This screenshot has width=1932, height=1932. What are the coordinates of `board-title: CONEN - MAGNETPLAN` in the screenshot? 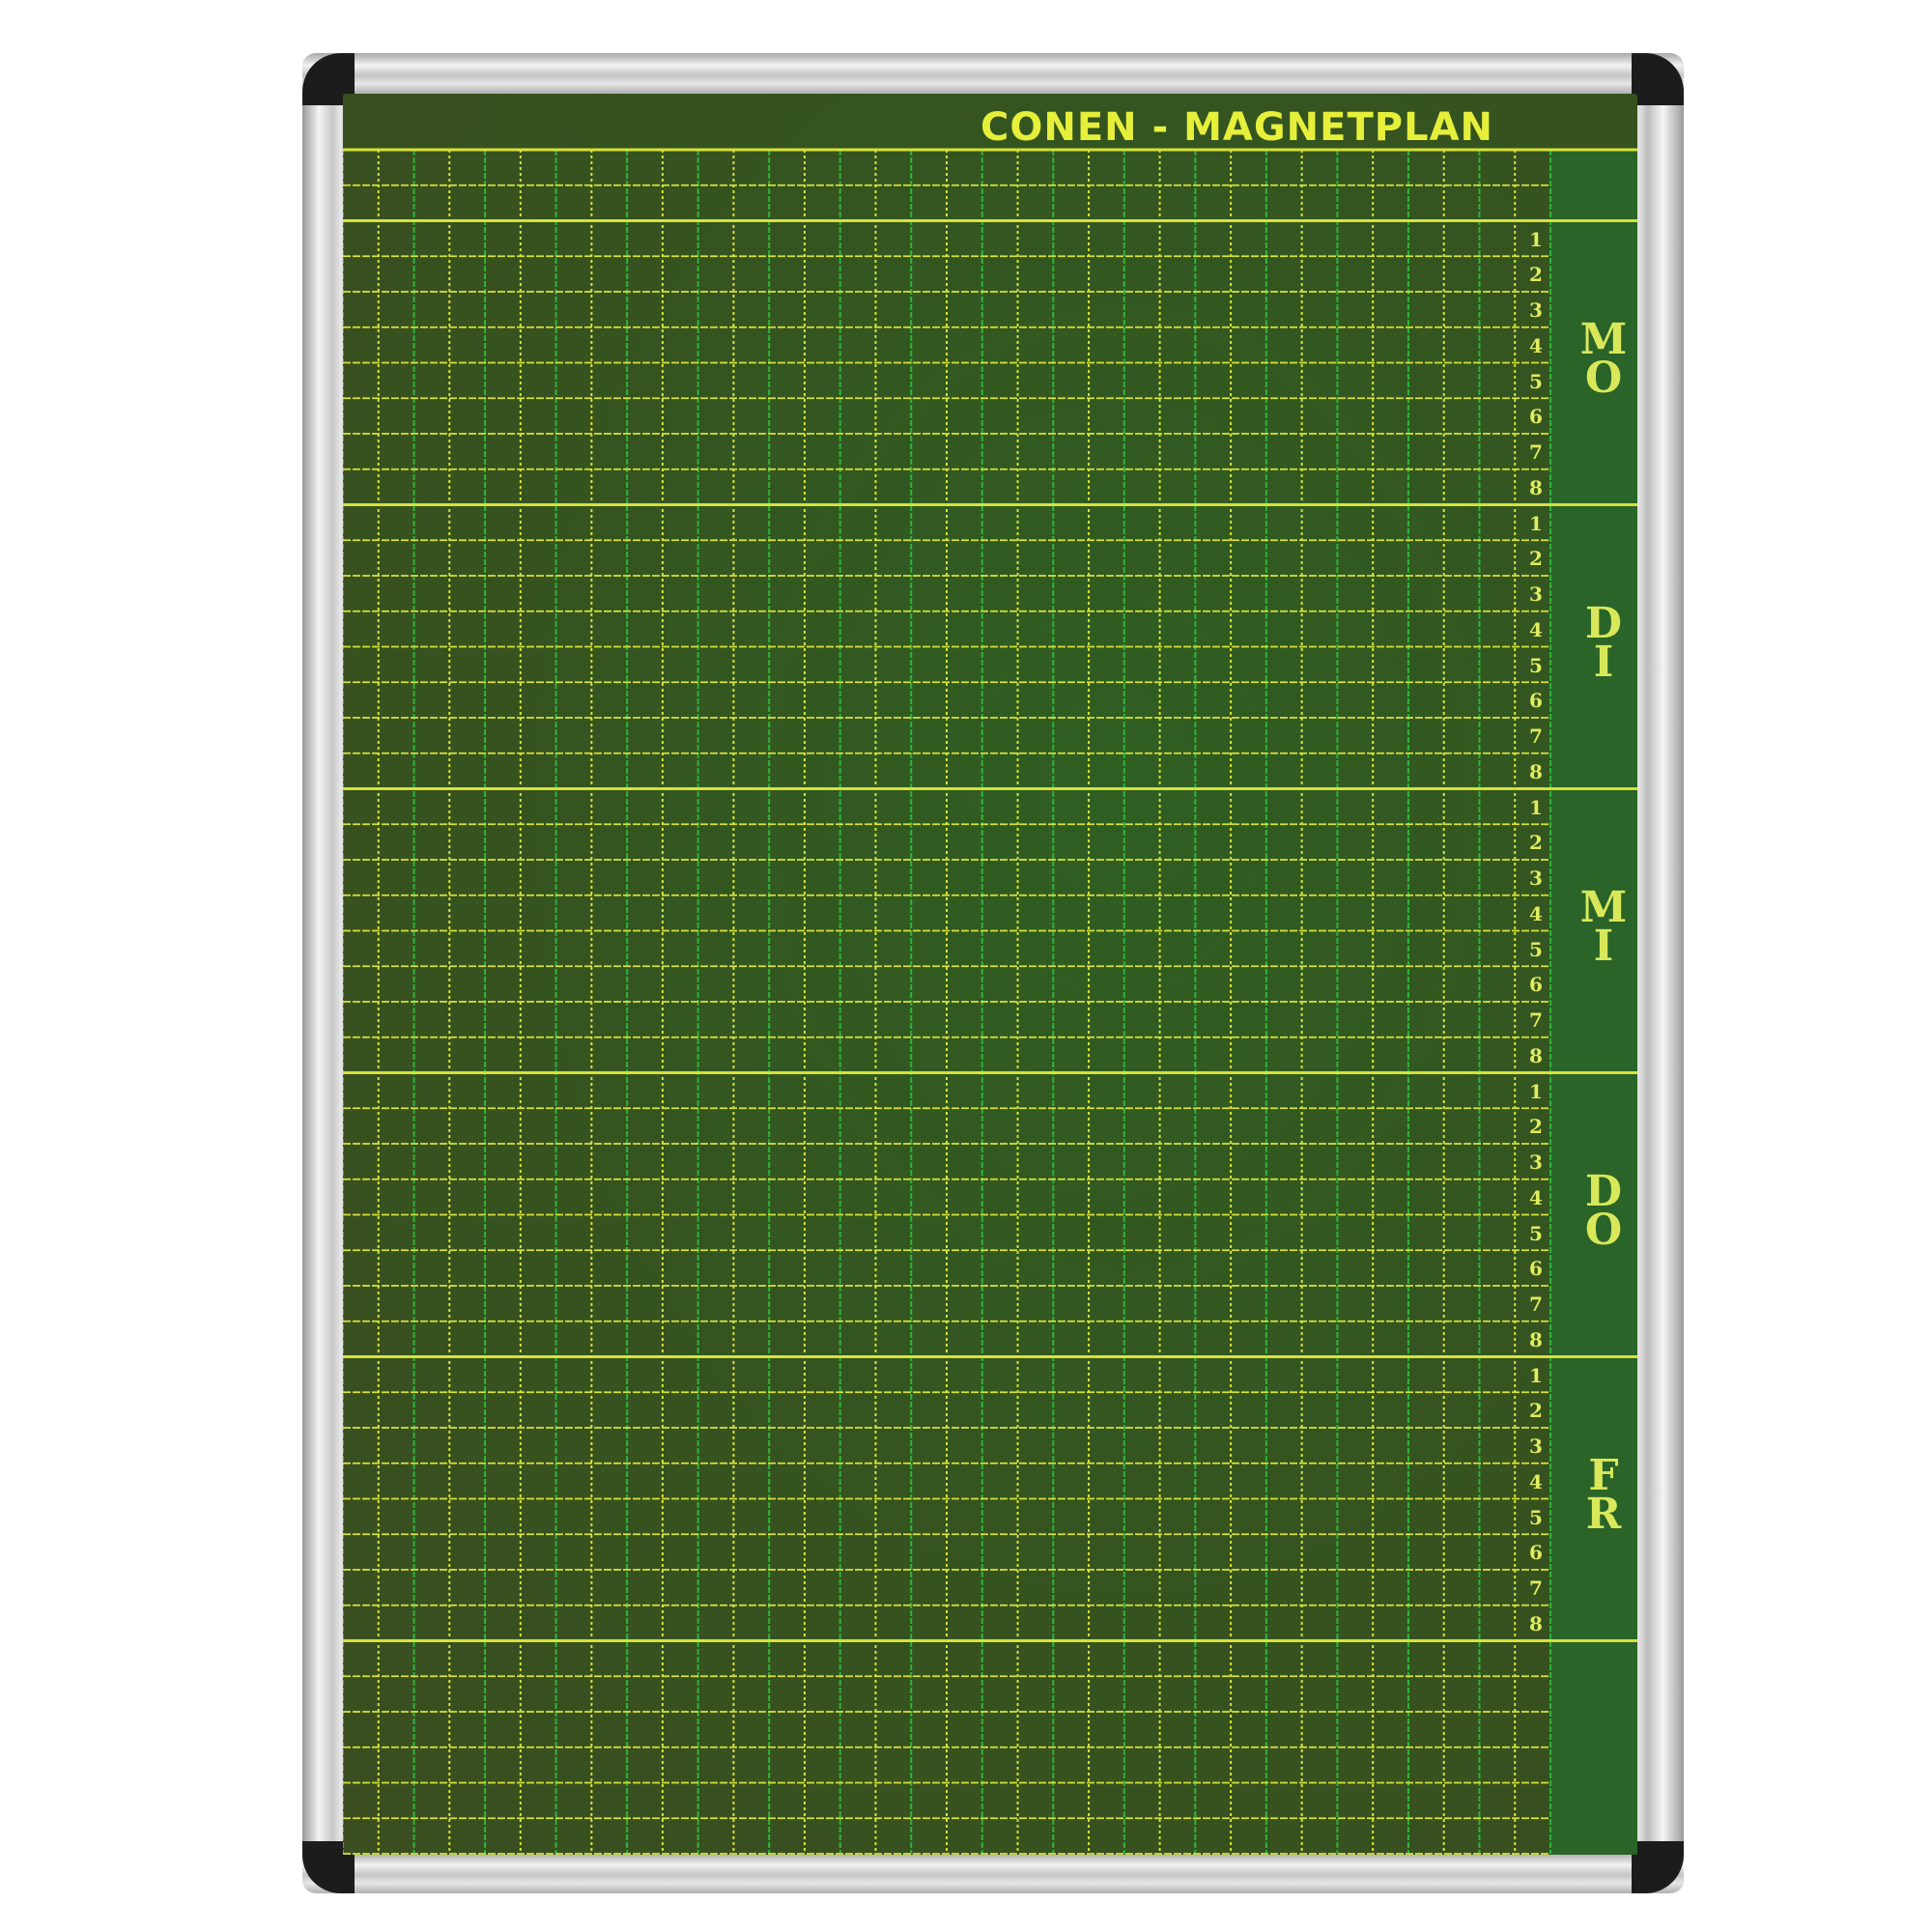 It's located at (1237, 127).